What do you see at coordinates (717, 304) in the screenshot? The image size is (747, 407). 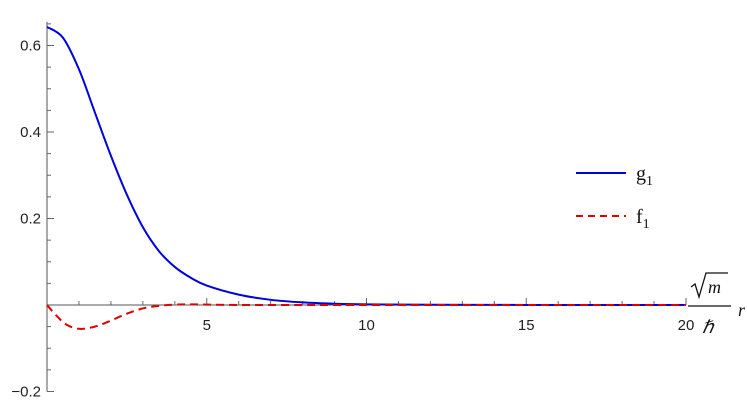 I see `x-axis-label: m ℏ r` at bounding box center [717, 304].